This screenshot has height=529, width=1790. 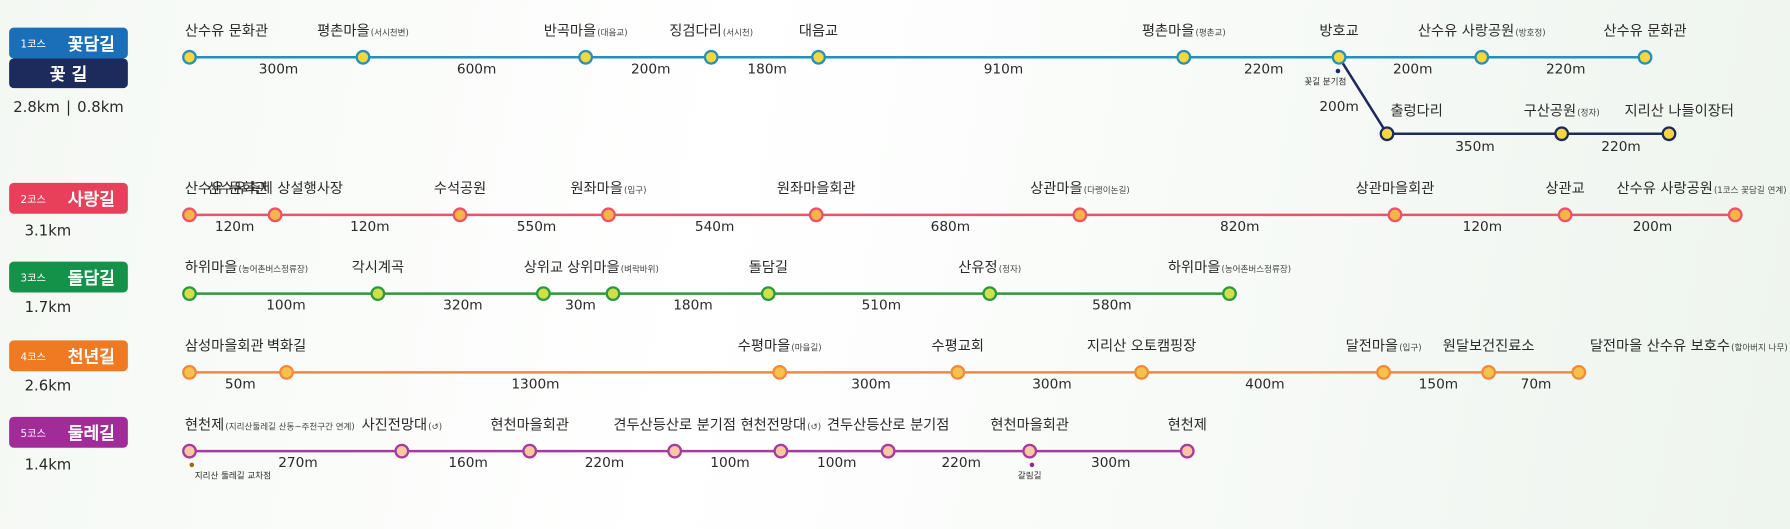 What do you see at coordinates (286, 346) in the screenshot?
I see `stop-name: 벽화길` at bounding box center [286, 346].